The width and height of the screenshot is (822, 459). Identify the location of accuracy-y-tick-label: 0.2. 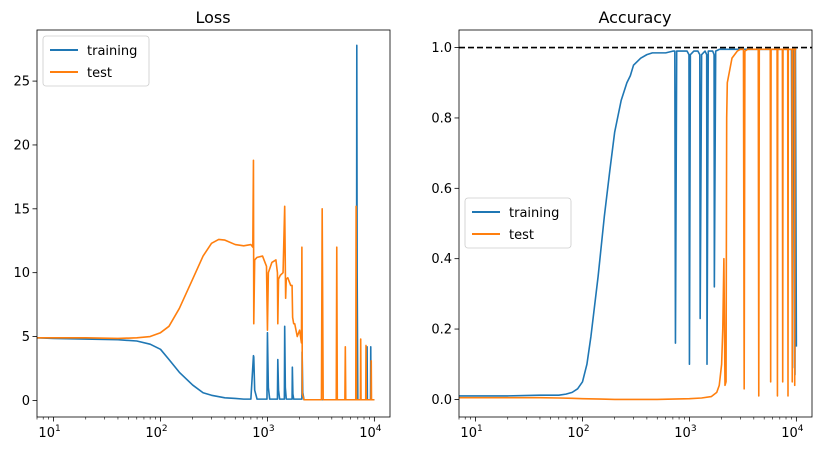
(441, 330).